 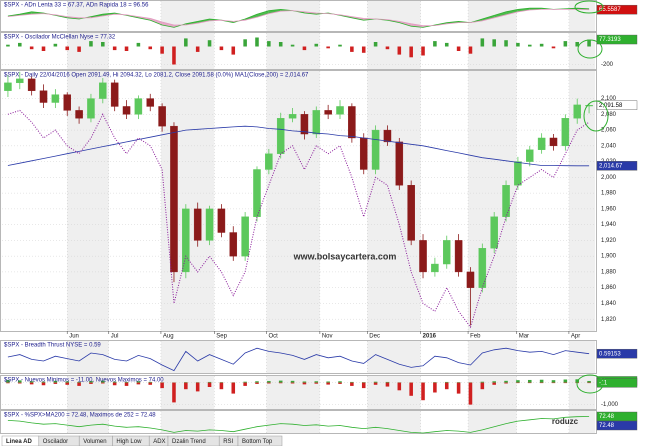 I want to click on y-tick-label: 1,980, so click(x=609, y=194).